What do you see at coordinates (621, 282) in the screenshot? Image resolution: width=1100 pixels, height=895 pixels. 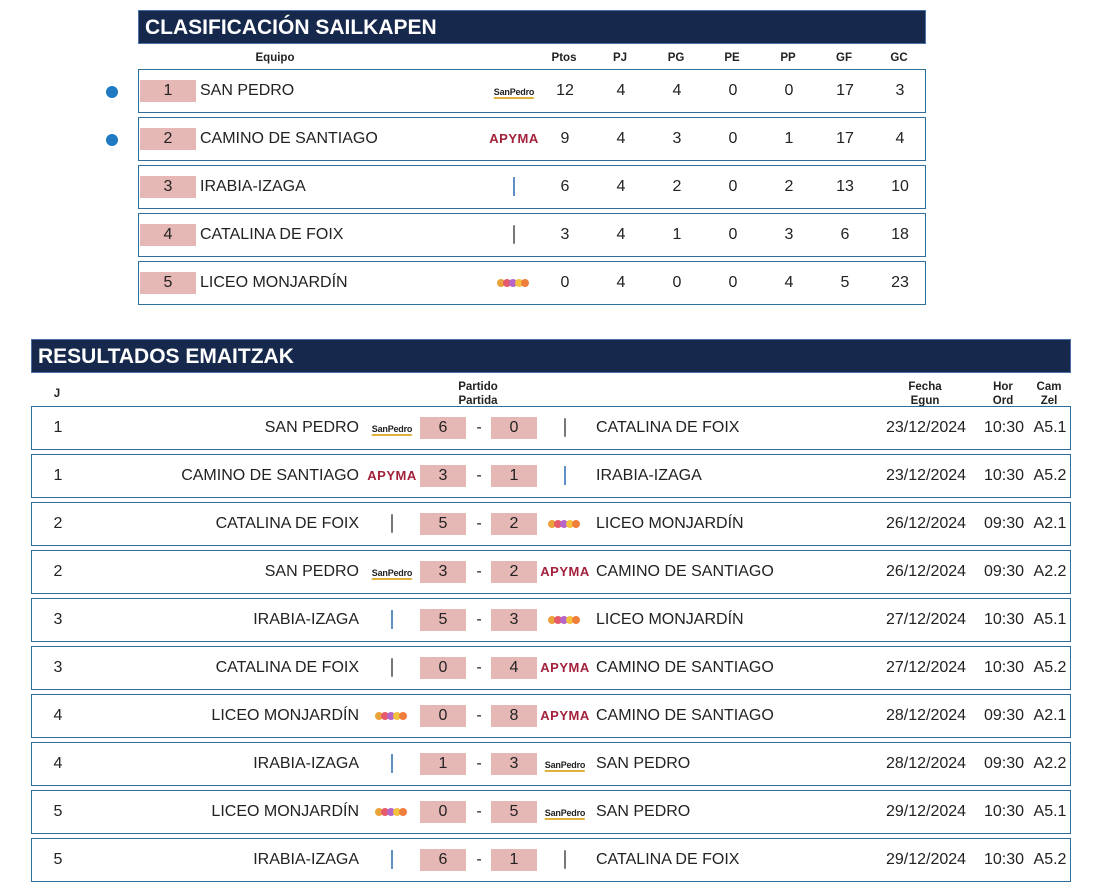 I see `stat-pj: 4` at bounding box center [621, 282].